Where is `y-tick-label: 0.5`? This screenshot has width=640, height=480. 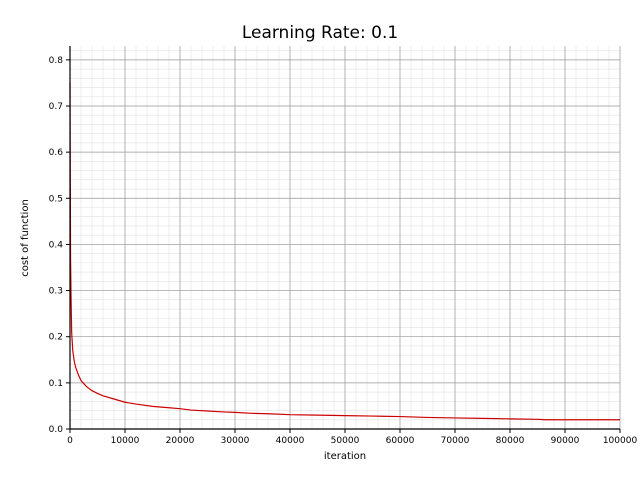
y-tick-label: 0.5 is located at coordinates (56, 199).